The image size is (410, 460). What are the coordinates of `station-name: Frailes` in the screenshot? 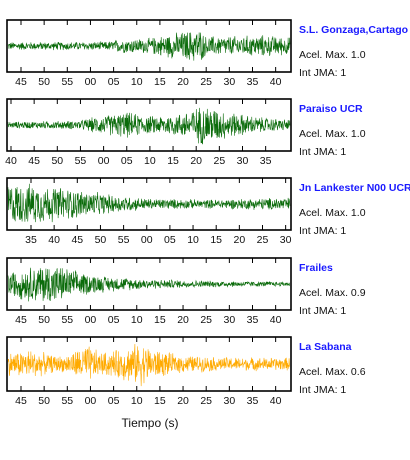 It's located at (316, 268).